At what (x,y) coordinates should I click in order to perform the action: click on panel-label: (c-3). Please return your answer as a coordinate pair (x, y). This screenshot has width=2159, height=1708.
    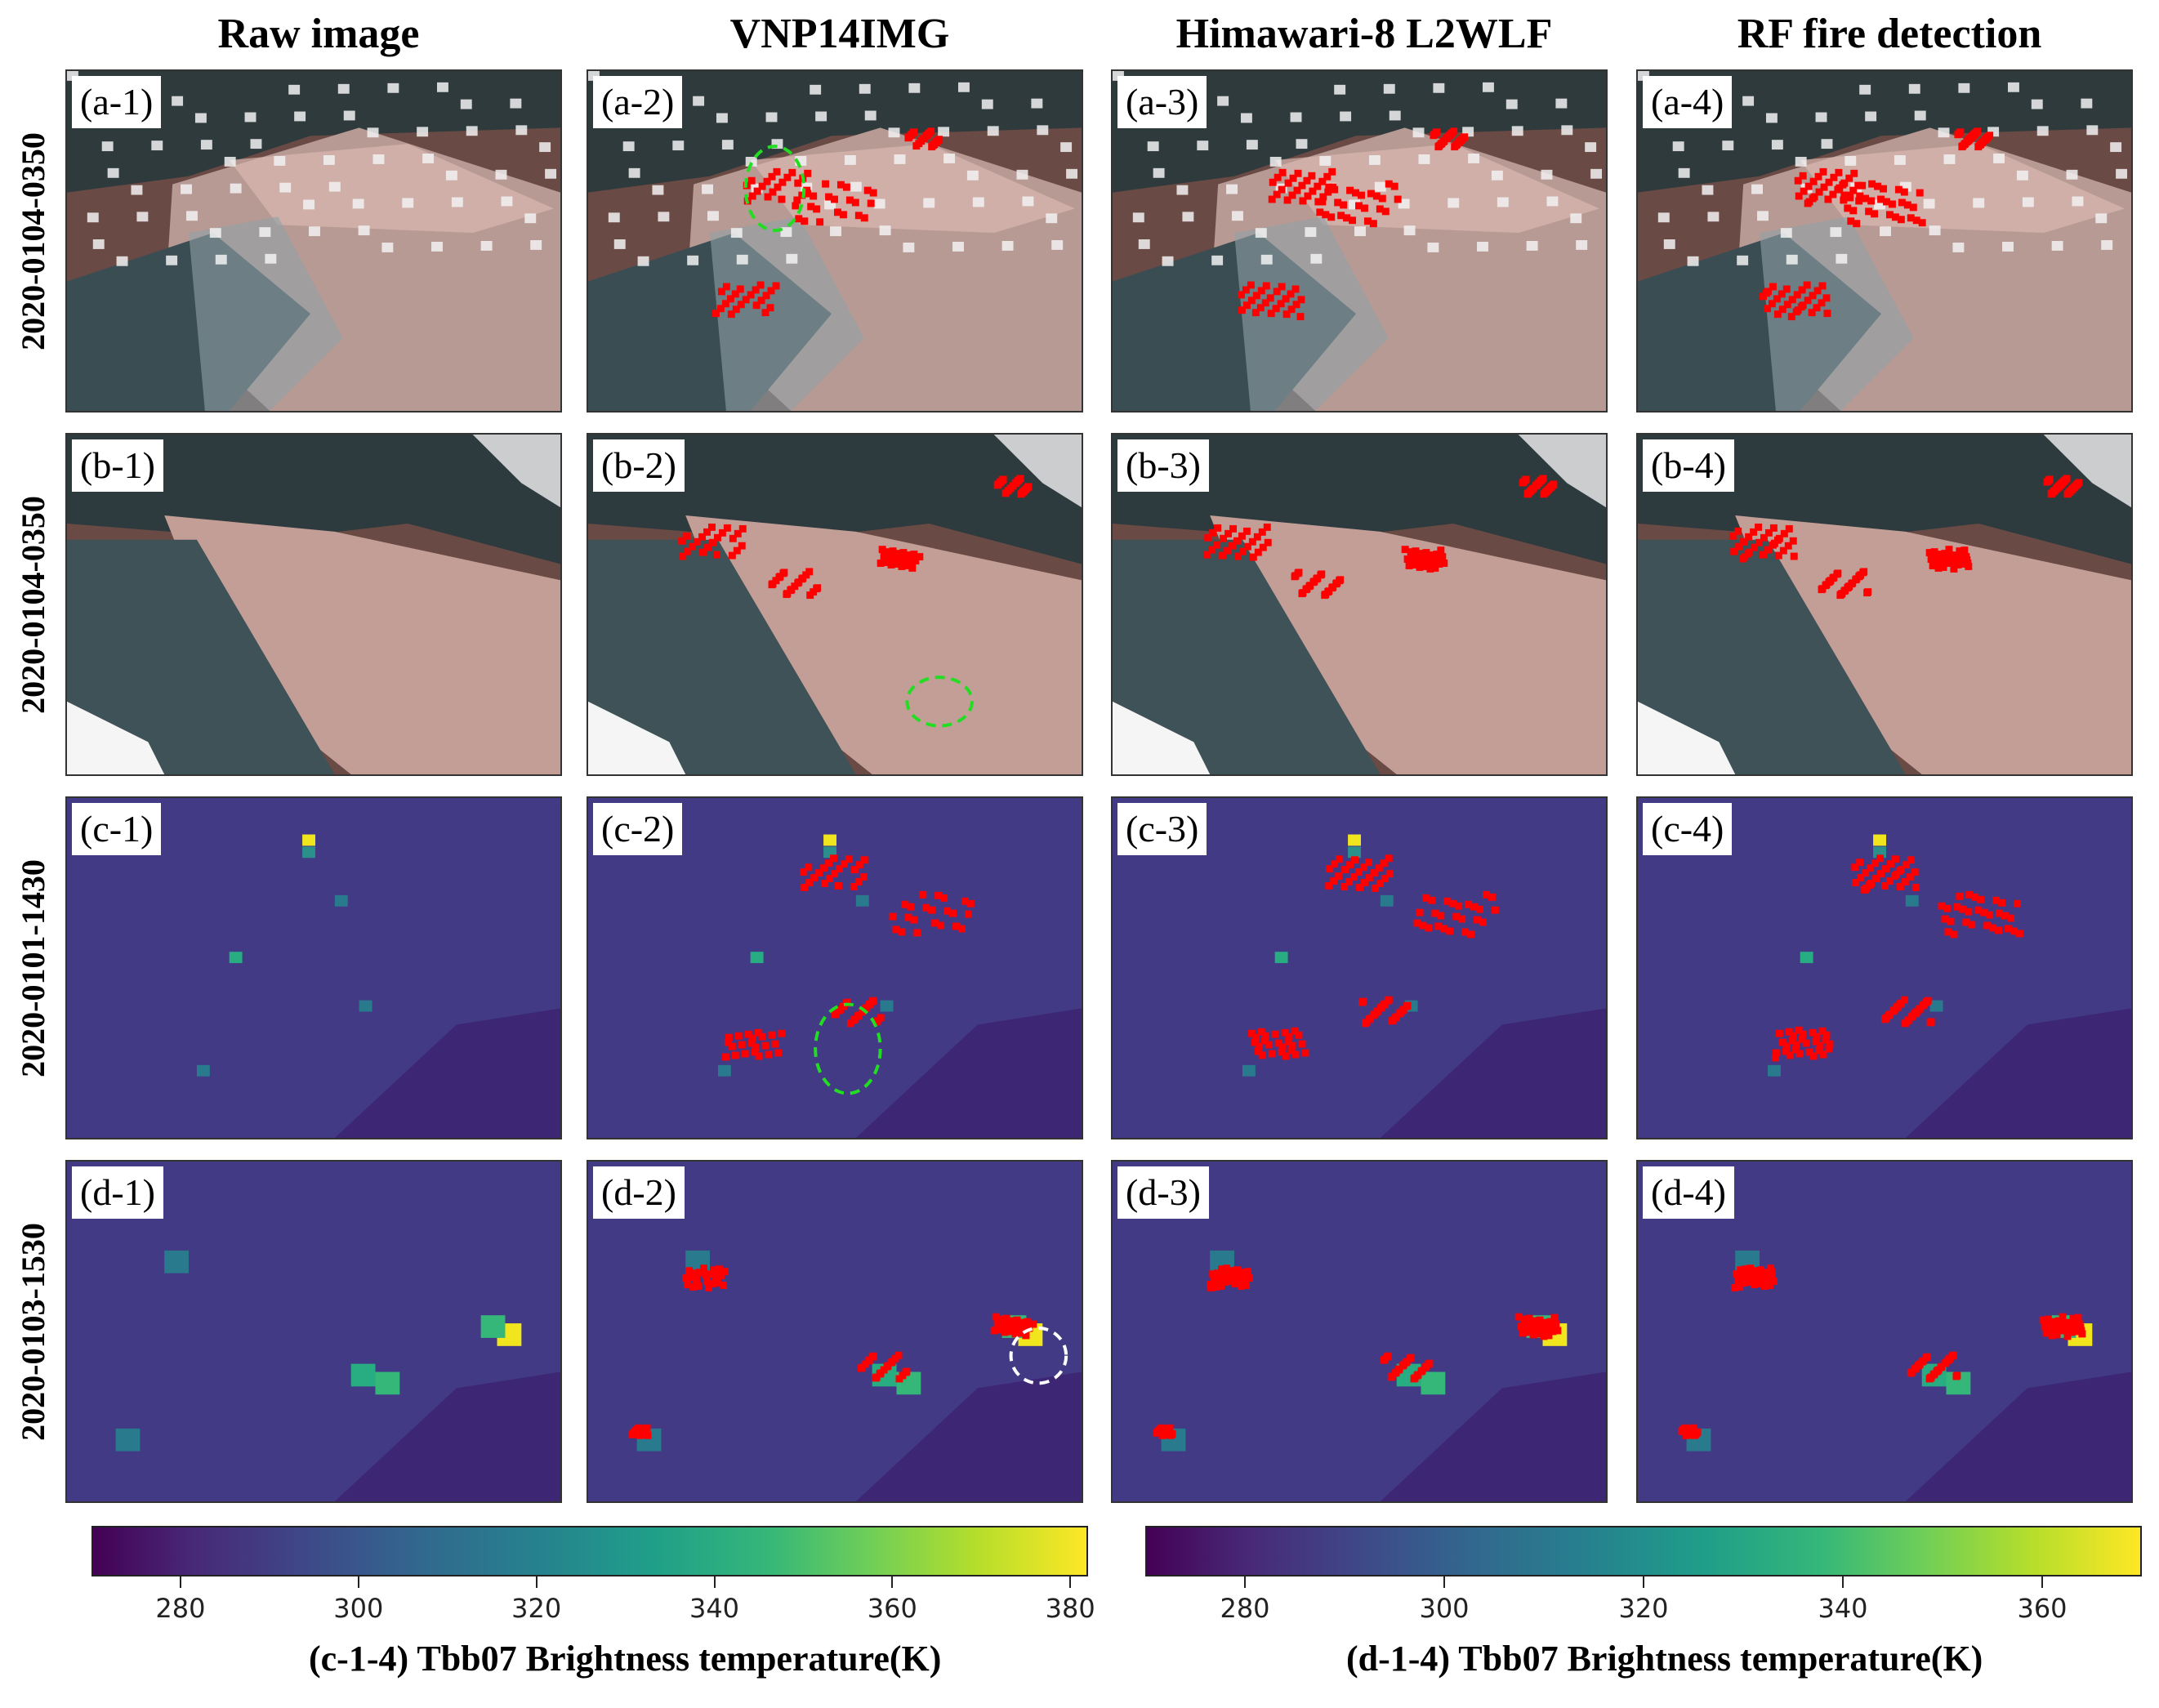
    Looking at the image, I should click on (1162, 829).